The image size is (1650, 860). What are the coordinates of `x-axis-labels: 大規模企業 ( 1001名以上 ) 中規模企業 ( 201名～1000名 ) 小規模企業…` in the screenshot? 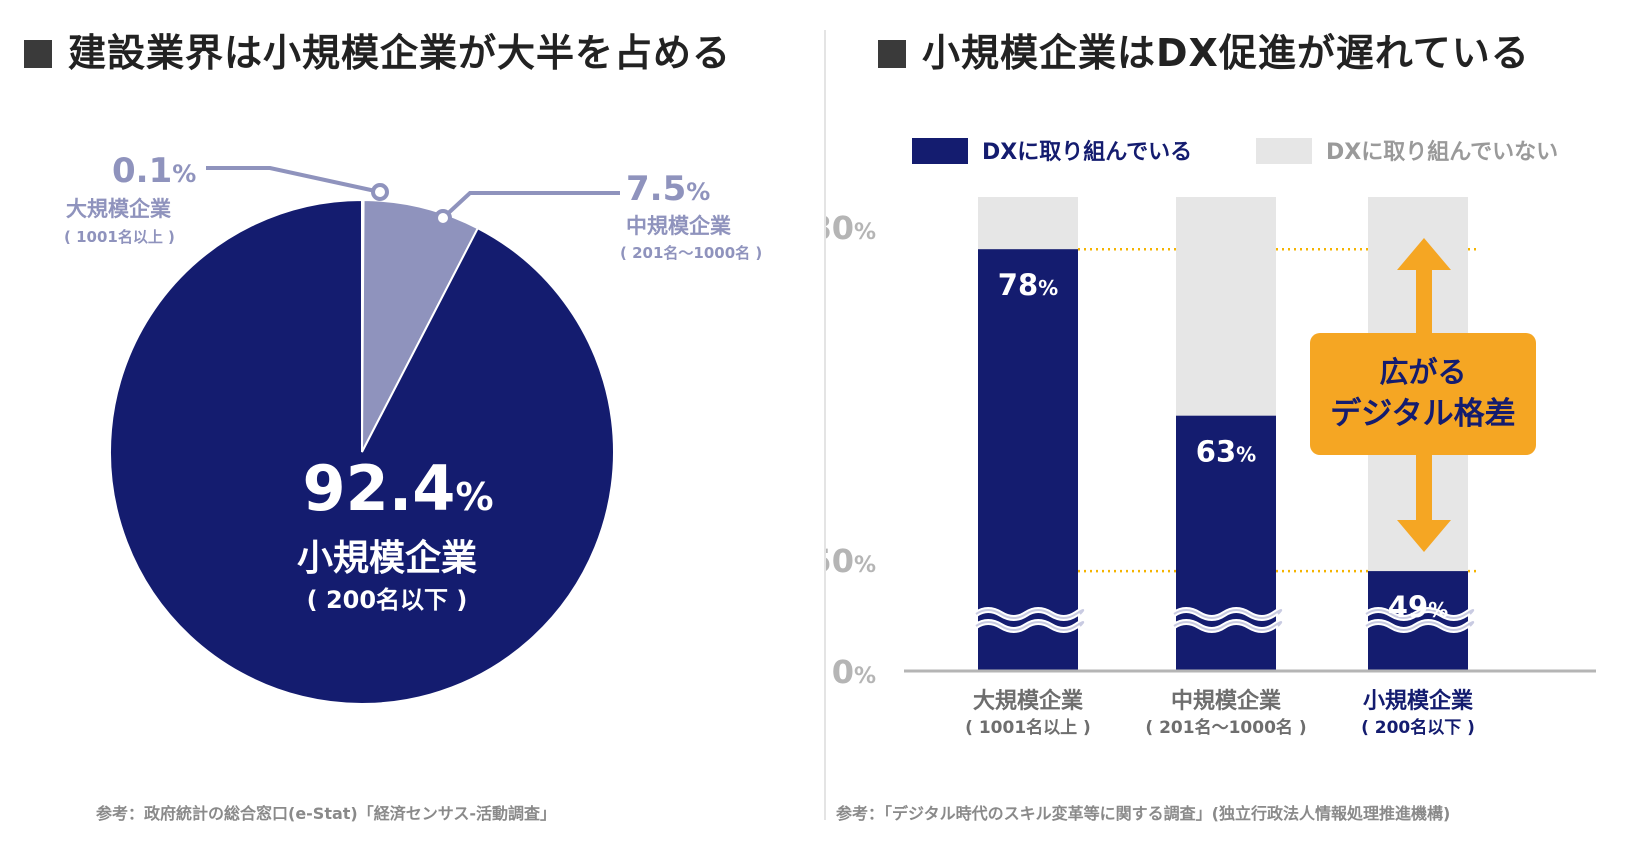 It's located at (1220, 713).